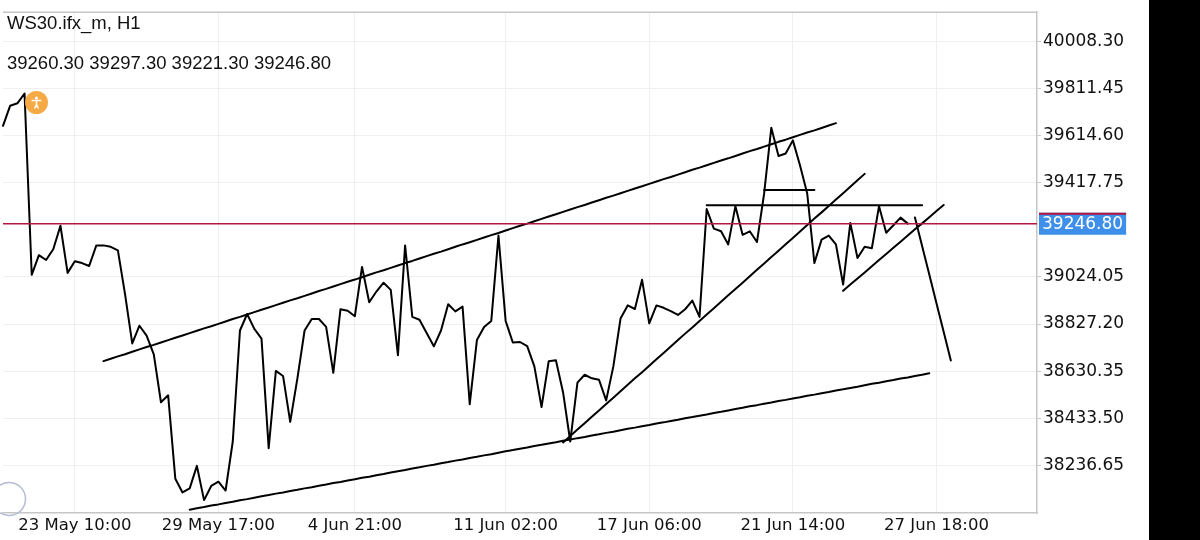 This screenshot has width=1200, height=540. I want to click on y-tick-label: 39417.75, so click(1084, 181).